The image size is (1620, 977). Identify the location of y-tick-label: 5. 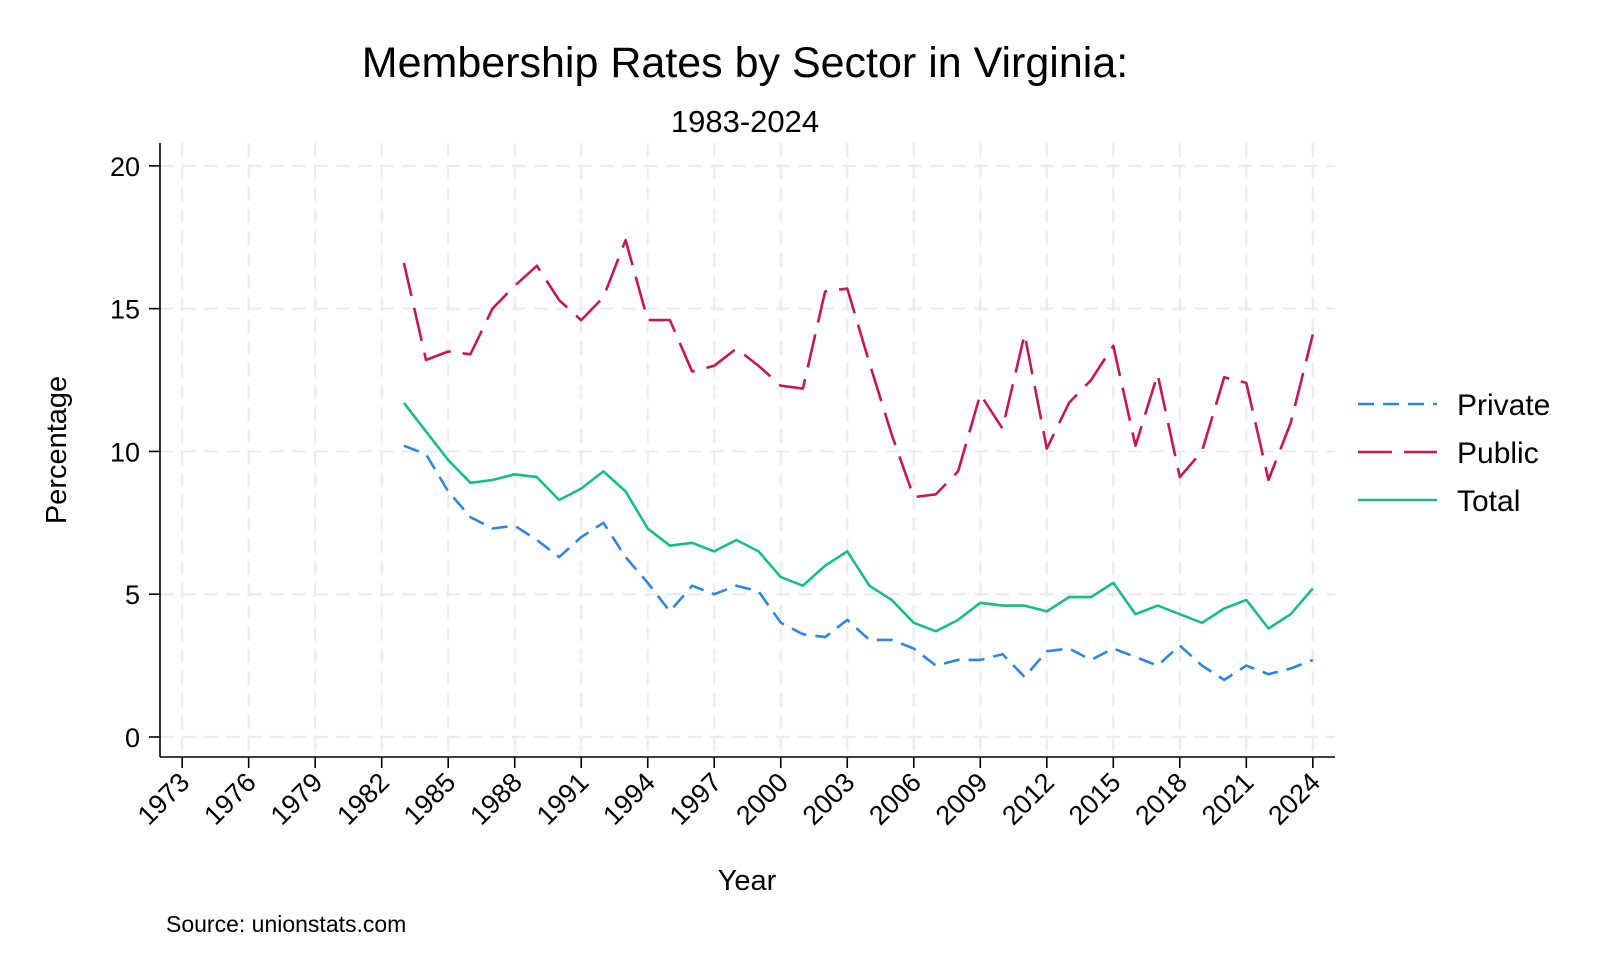
(132, 595).